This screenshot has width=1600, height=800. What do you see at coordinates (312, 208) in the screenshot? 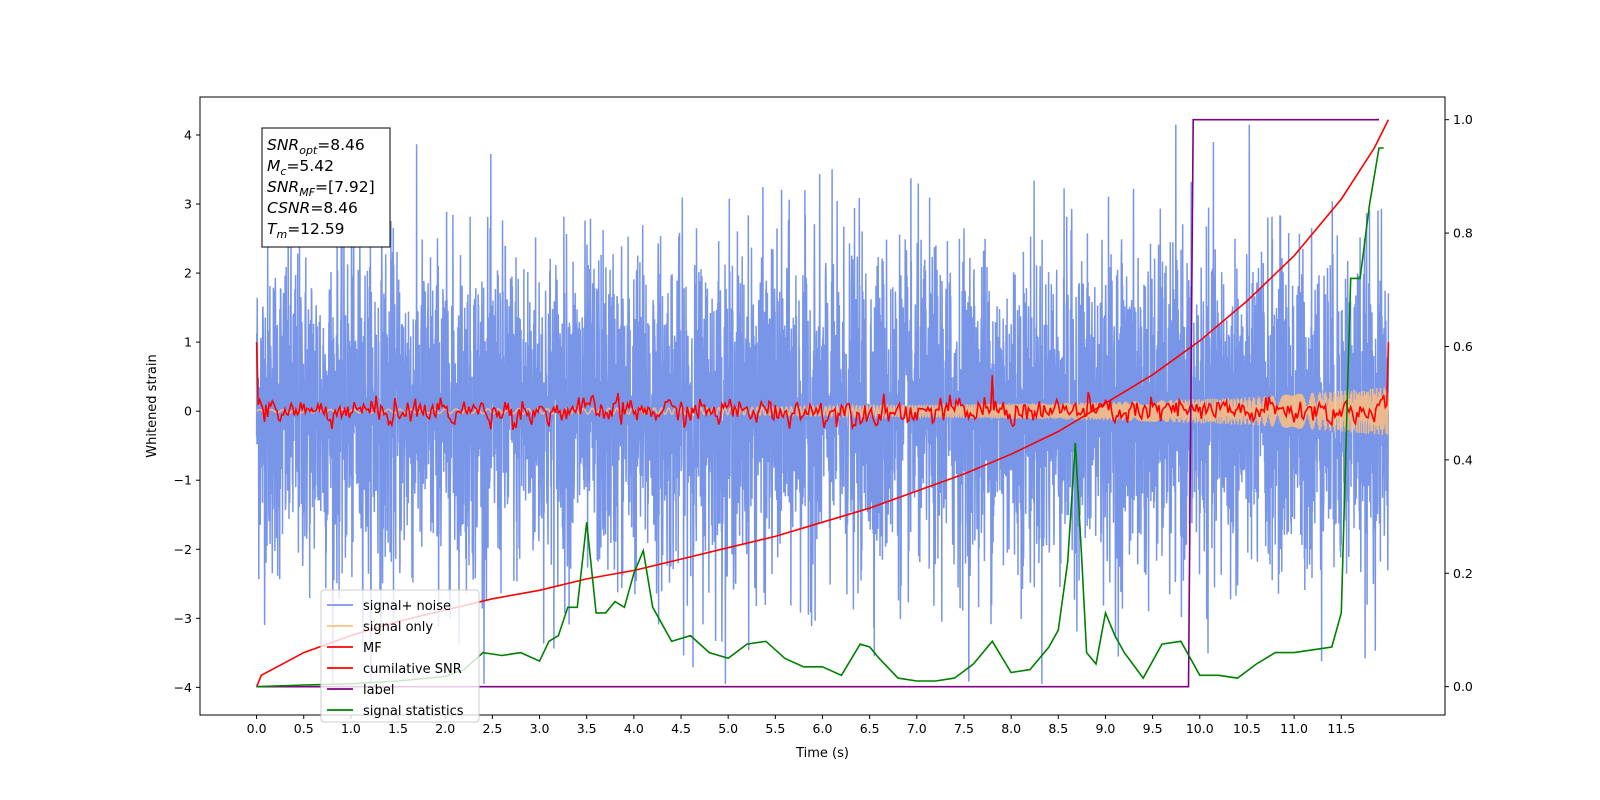
I see `info-box-line: CSNR=8.46` at bounding box center [312, 208].